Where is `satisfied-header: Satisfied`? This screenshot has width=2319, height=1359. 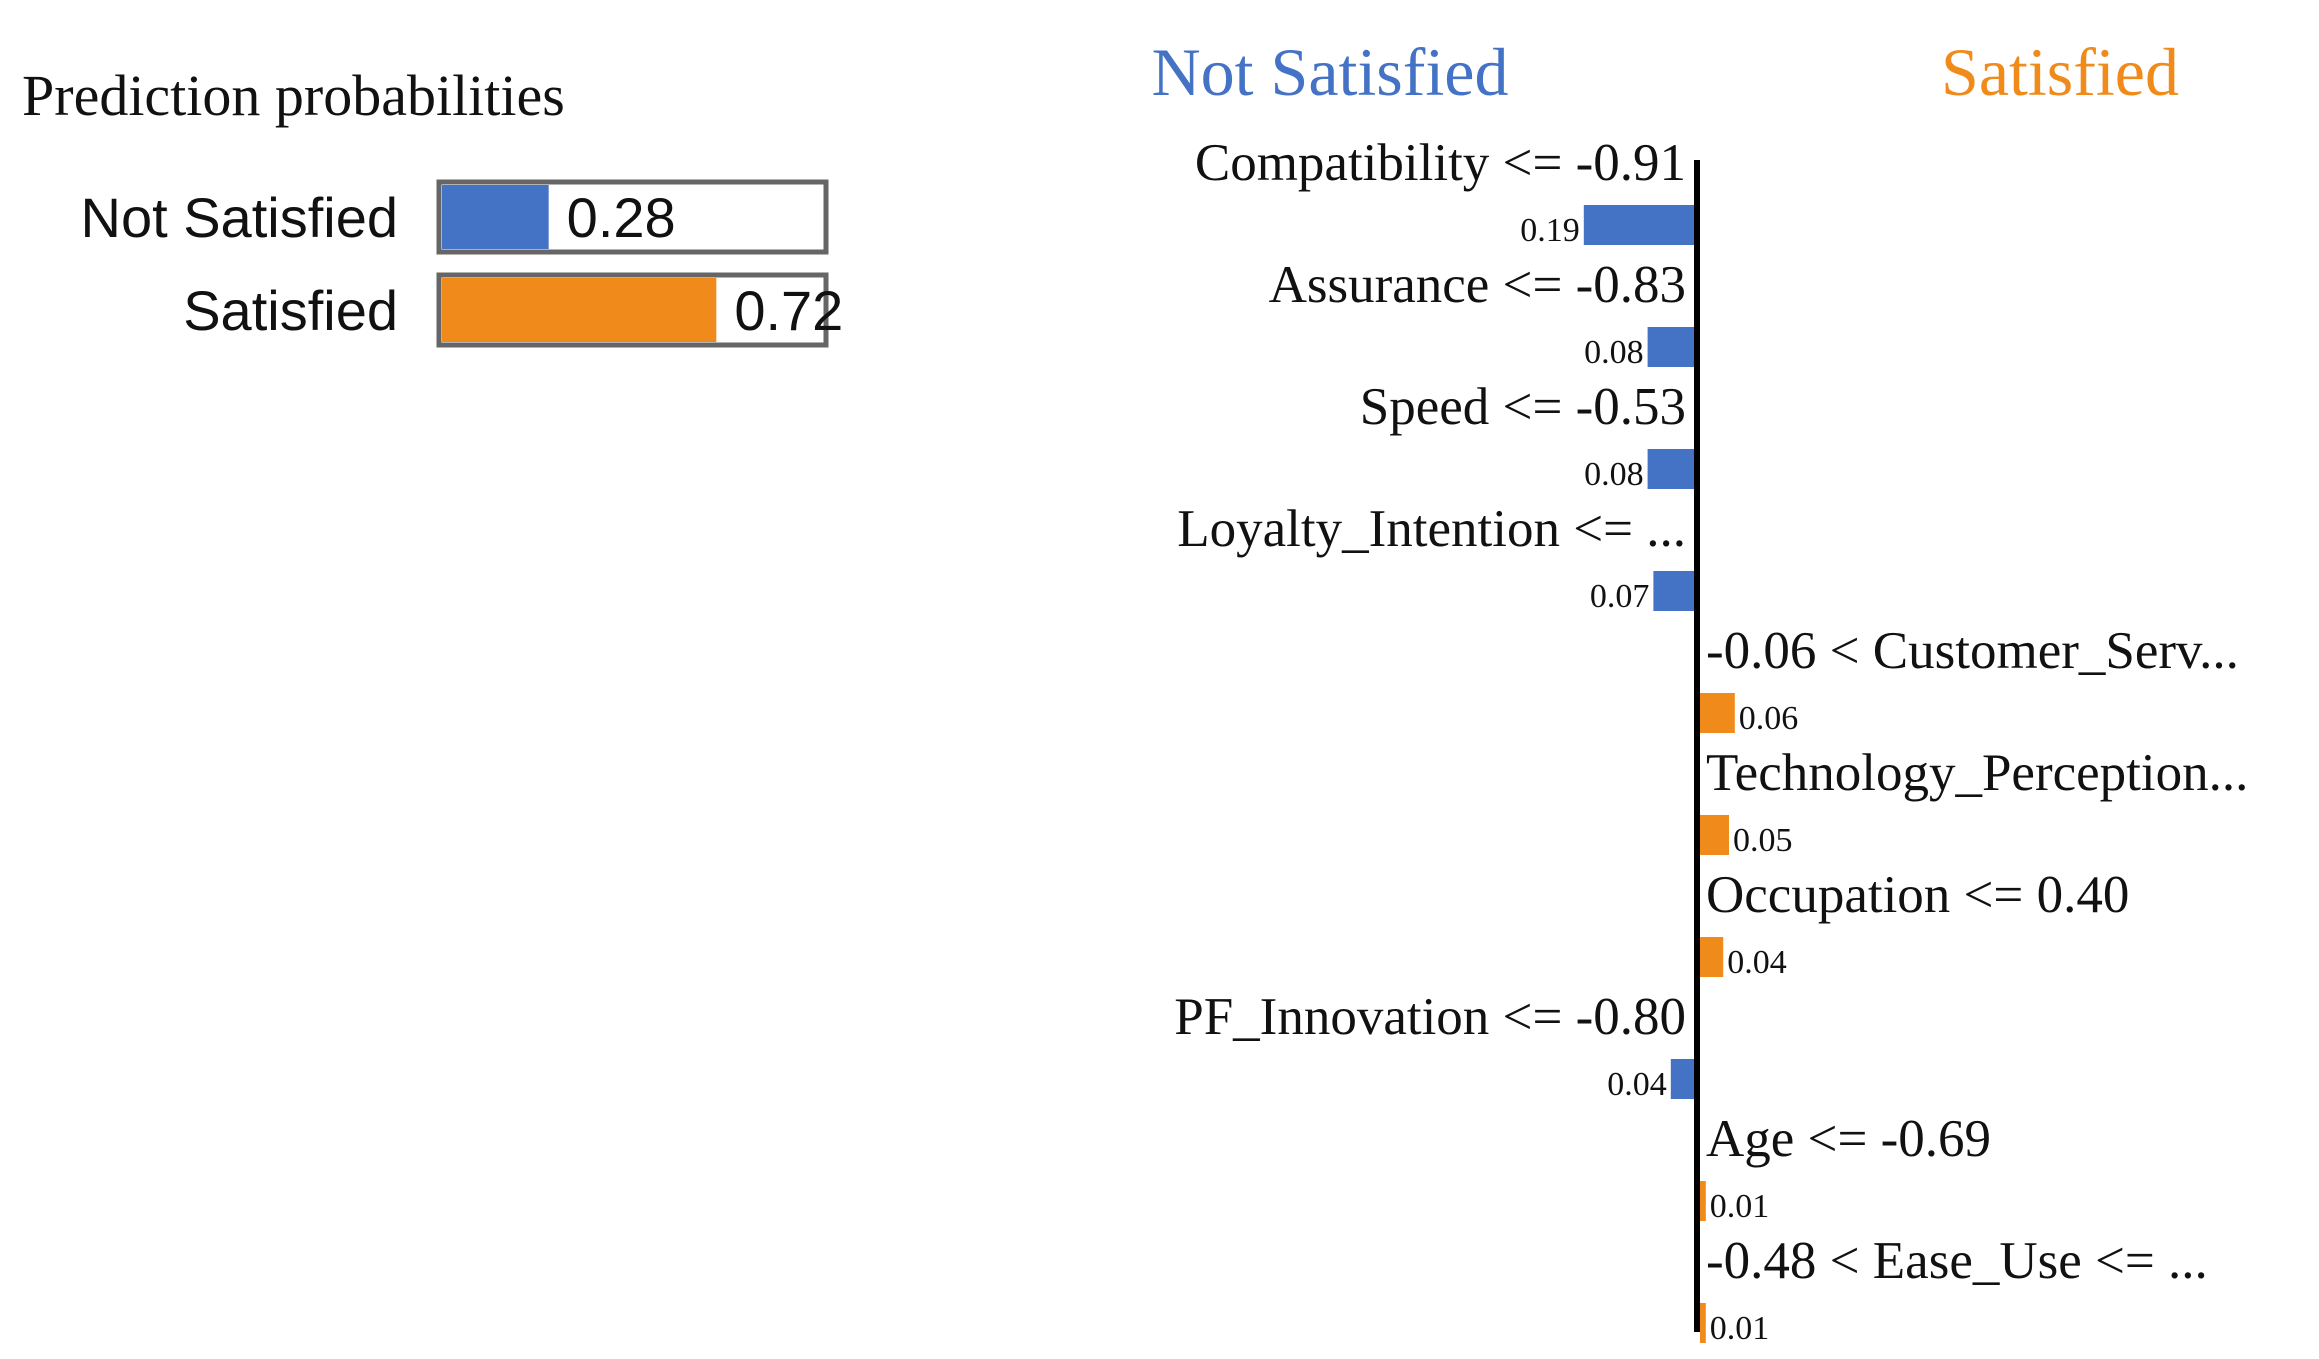
satisfied-header: Satisfied is located at coordinates (2060, 72).